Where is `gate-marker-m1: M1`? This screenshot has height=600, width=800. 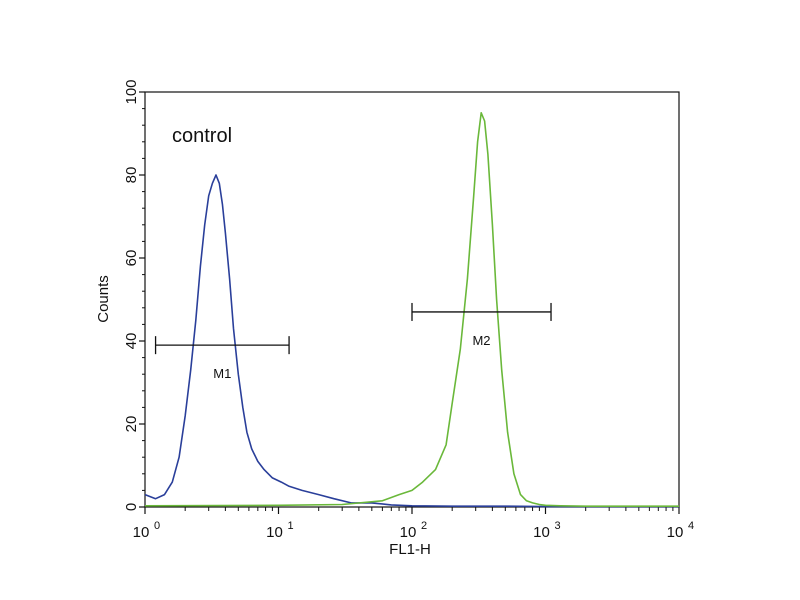 gate-marker-m1: M1 is located at coordinates (222, 358).